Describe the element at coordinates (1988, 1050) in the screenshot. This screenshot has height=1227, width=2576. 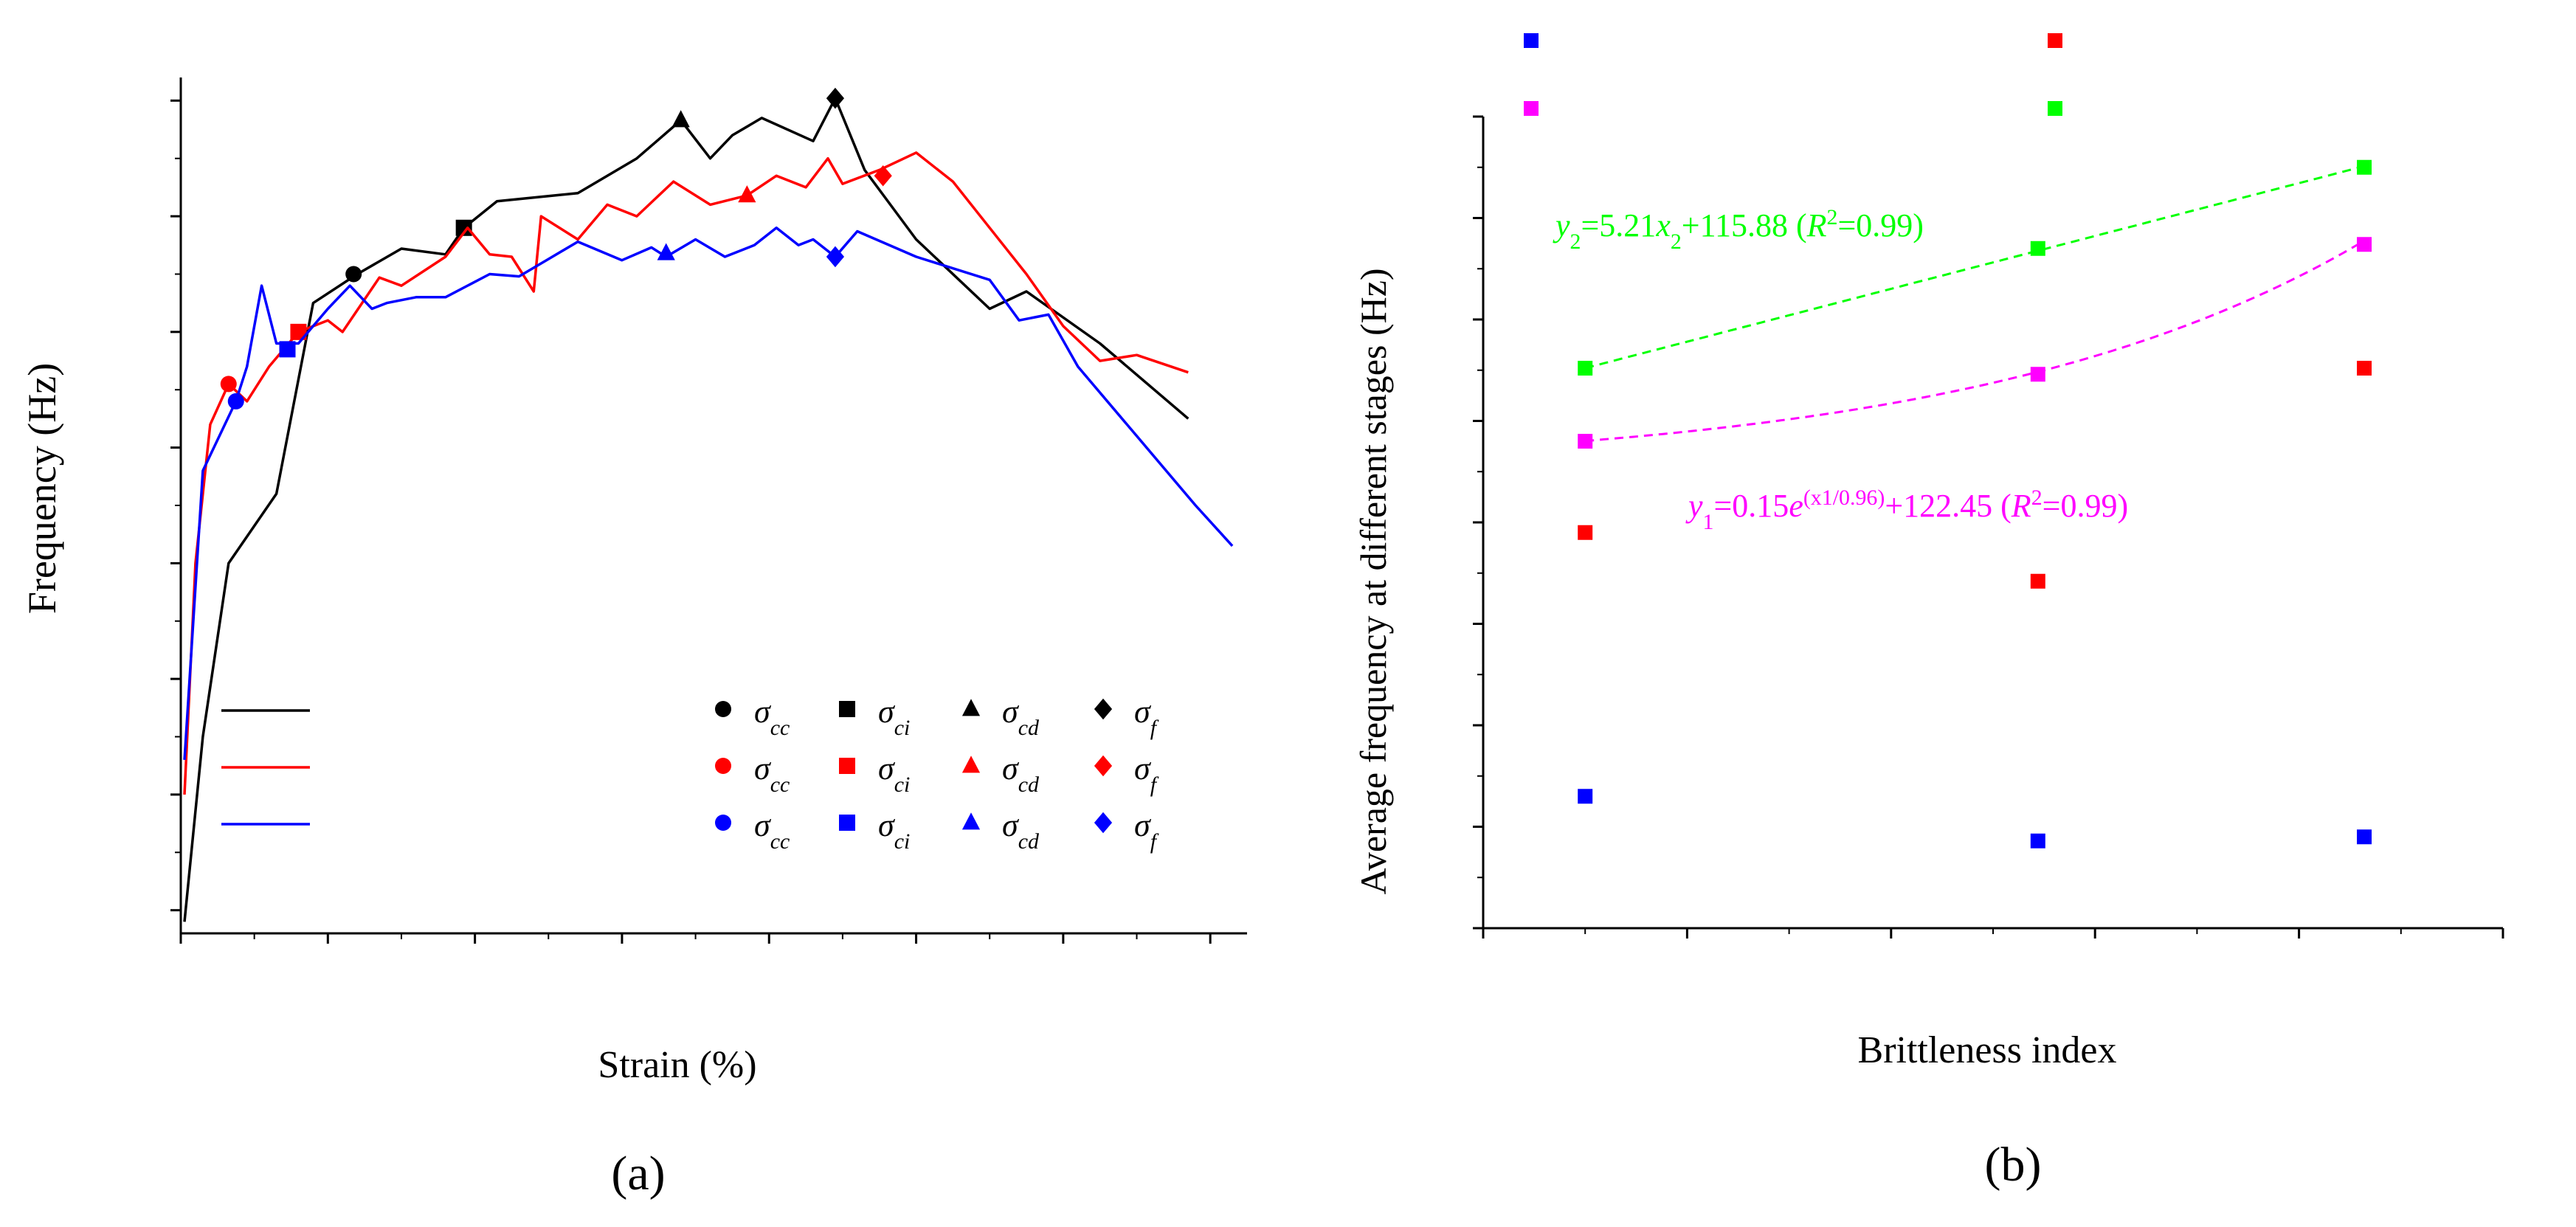
I see `panel-b-x-axis-label: Brittleness index` at that location.